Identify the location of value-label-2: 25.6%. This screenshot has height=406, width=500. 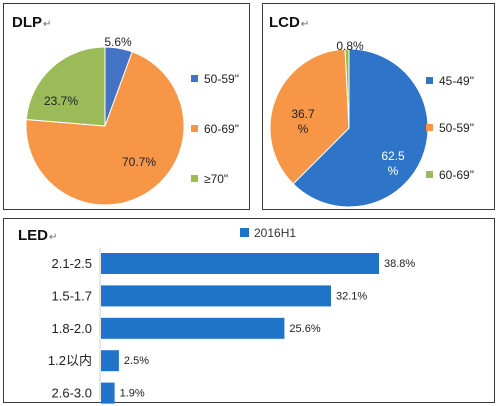
(304, 329).